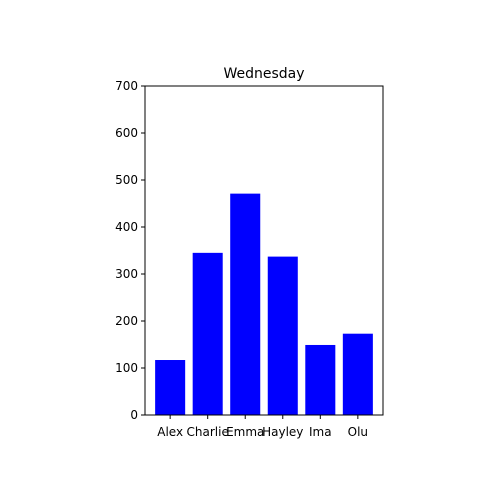 The width and height of the screenshot is (500, 500). I want to click on x-tick-label: Charlie, so click(208, 432).